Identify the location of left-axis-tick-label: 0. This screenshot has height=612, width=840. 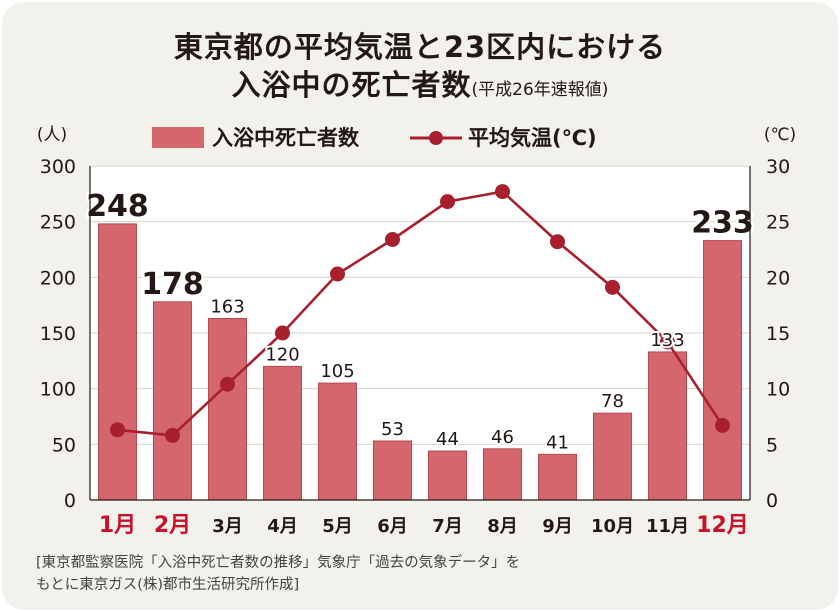
(70, 501).